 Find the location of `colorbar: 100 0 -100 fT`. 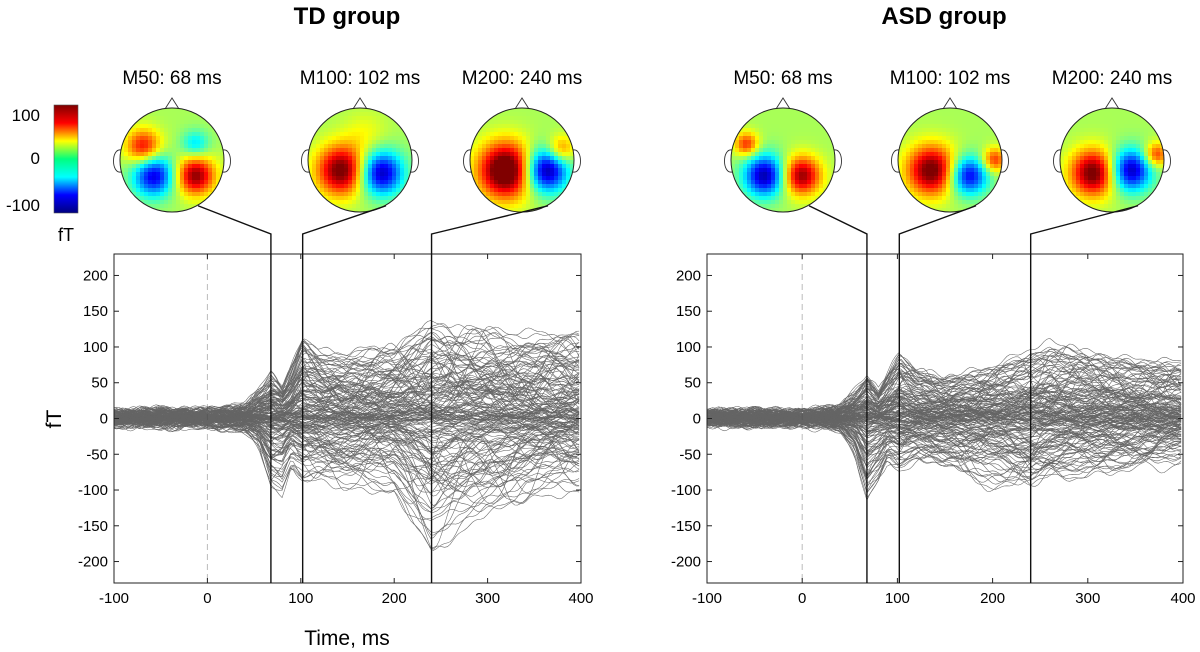

colorbar: 100 0 -100 fT is located at coordinates (42, 174).